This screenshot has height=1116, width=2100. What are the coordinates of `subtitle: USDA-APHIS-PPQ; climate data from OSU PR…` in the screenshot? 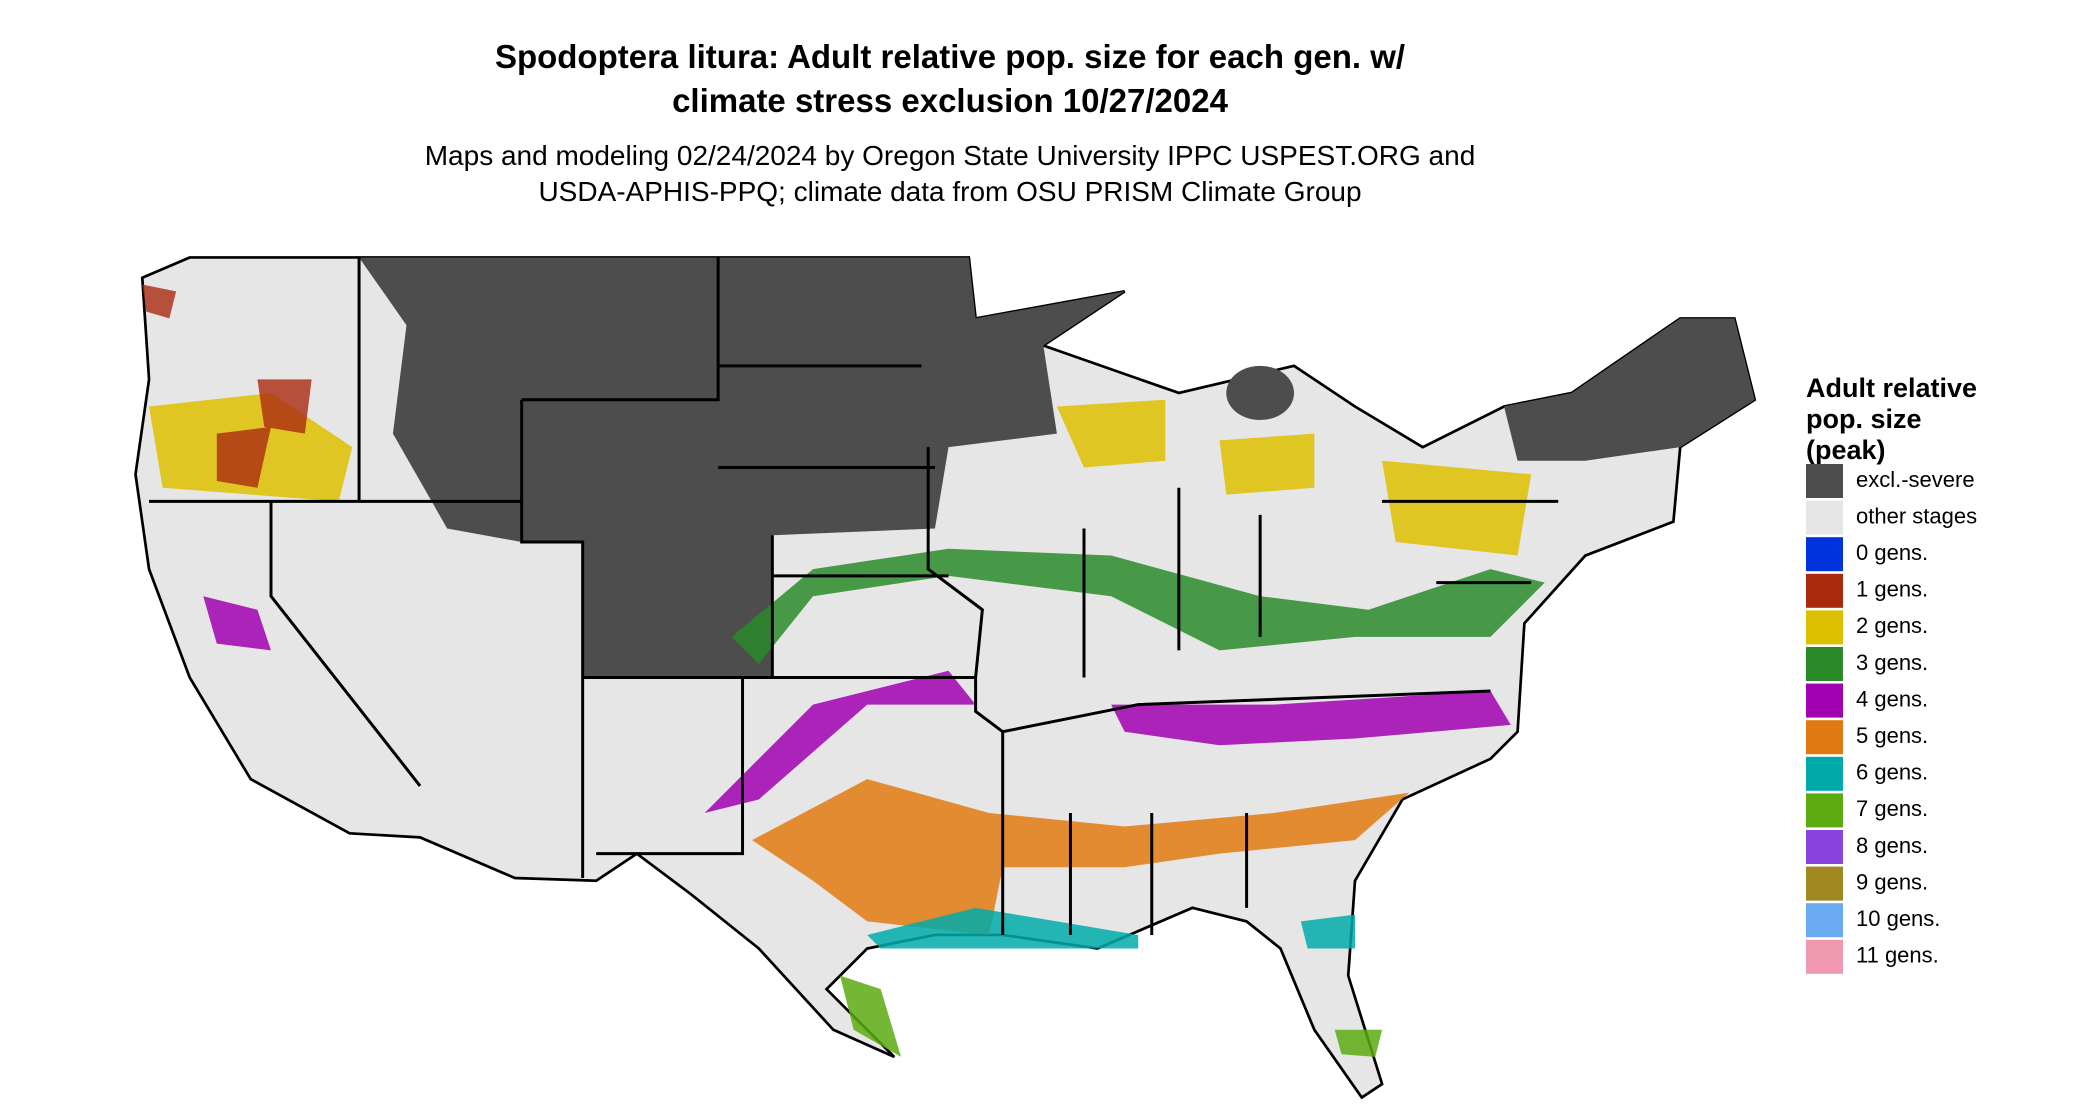 It's located at (949, 191).